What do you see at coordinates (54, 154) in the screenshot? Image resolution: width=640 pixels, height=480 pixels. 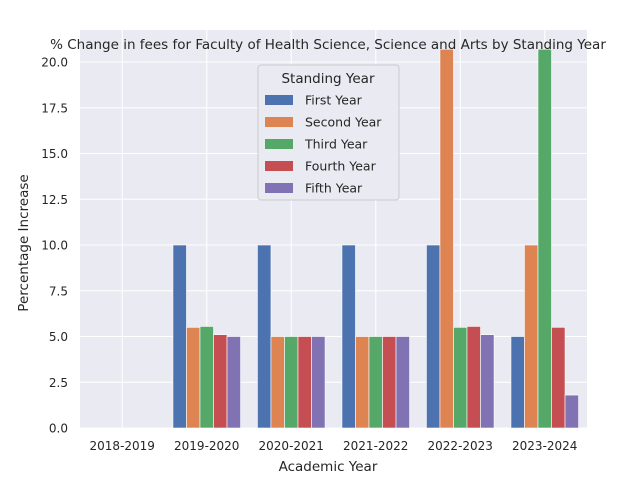 I see `y-tick-label: 15.0` at bounding box center [54, 154].